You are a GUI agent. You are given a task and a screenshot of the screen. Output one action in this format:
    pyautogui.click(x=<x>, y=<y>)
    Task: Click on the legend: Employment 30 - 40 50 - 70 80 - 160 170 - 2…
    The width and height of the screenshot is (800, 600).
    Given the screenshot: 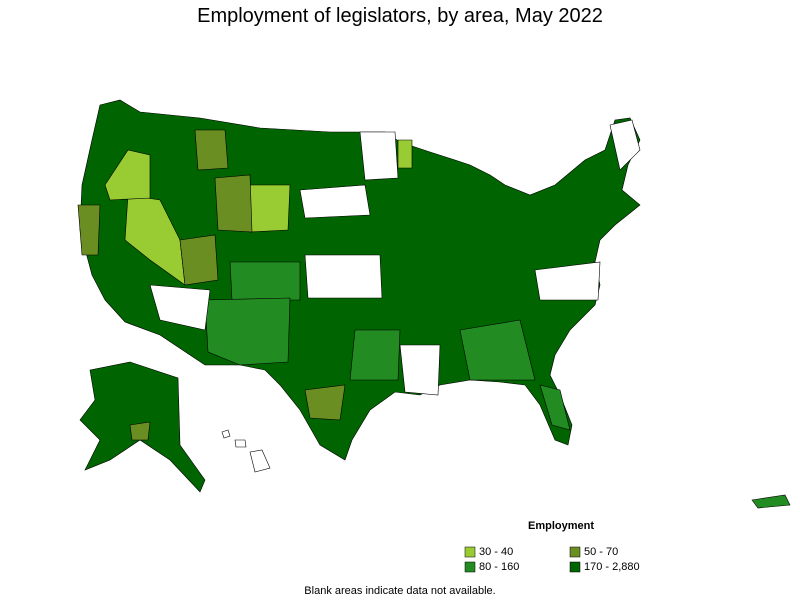 What is the action you would take?
    pyautogui.click(x=552, y=546)
    